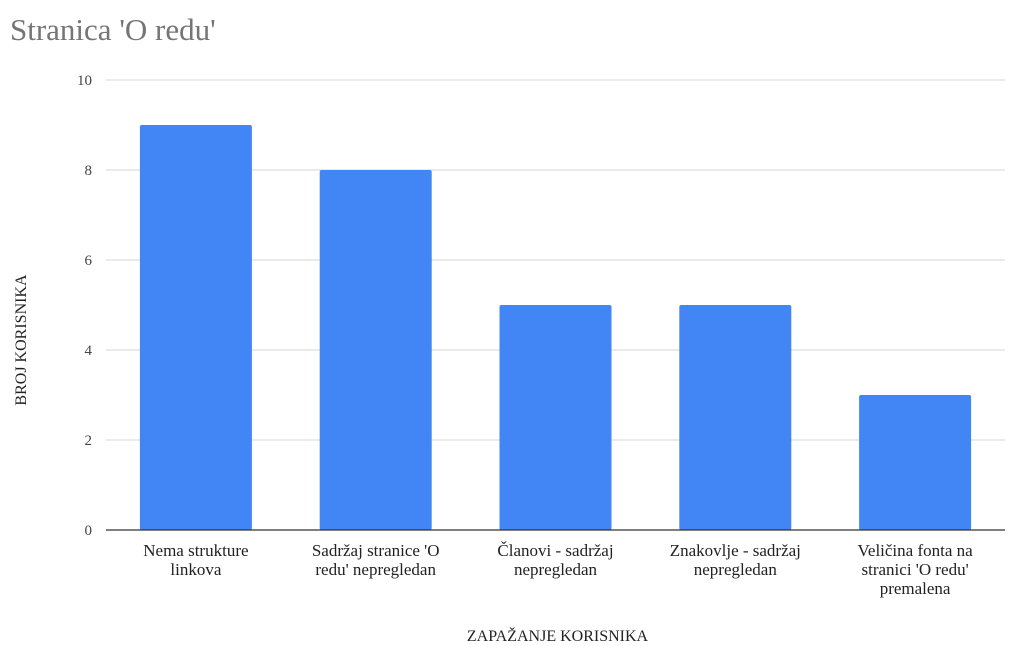 The width and height of the screenshot is (1021, 646). I want to click on x-tick-label-line: redu' nepregledan, so click(375, 569).